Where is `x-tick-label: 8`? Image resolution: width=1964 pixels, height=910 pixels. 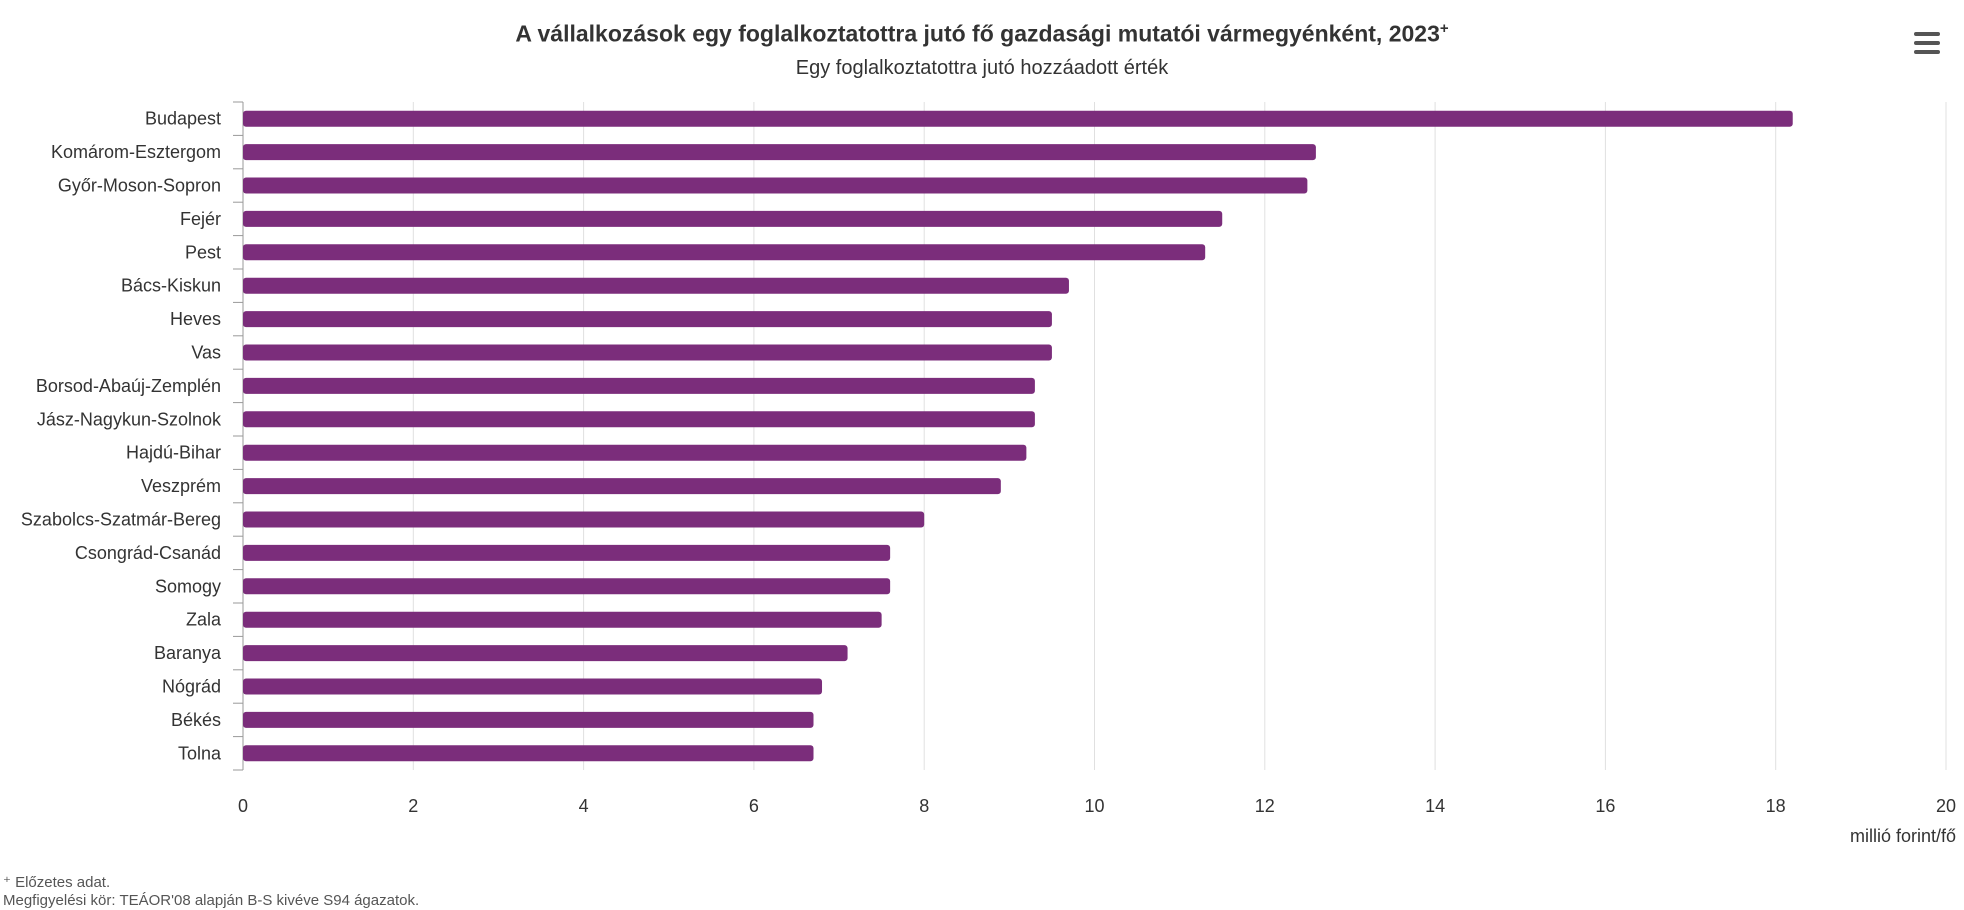
x-tick-label: 8 is located at coordinates (924, 806).